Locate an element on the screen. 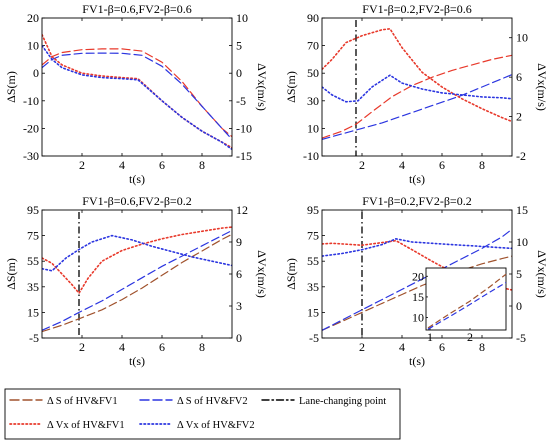 The width and height of the screenshot is (550, 445). legend-item: Lane-changing point is located at coordinates (323, 401).